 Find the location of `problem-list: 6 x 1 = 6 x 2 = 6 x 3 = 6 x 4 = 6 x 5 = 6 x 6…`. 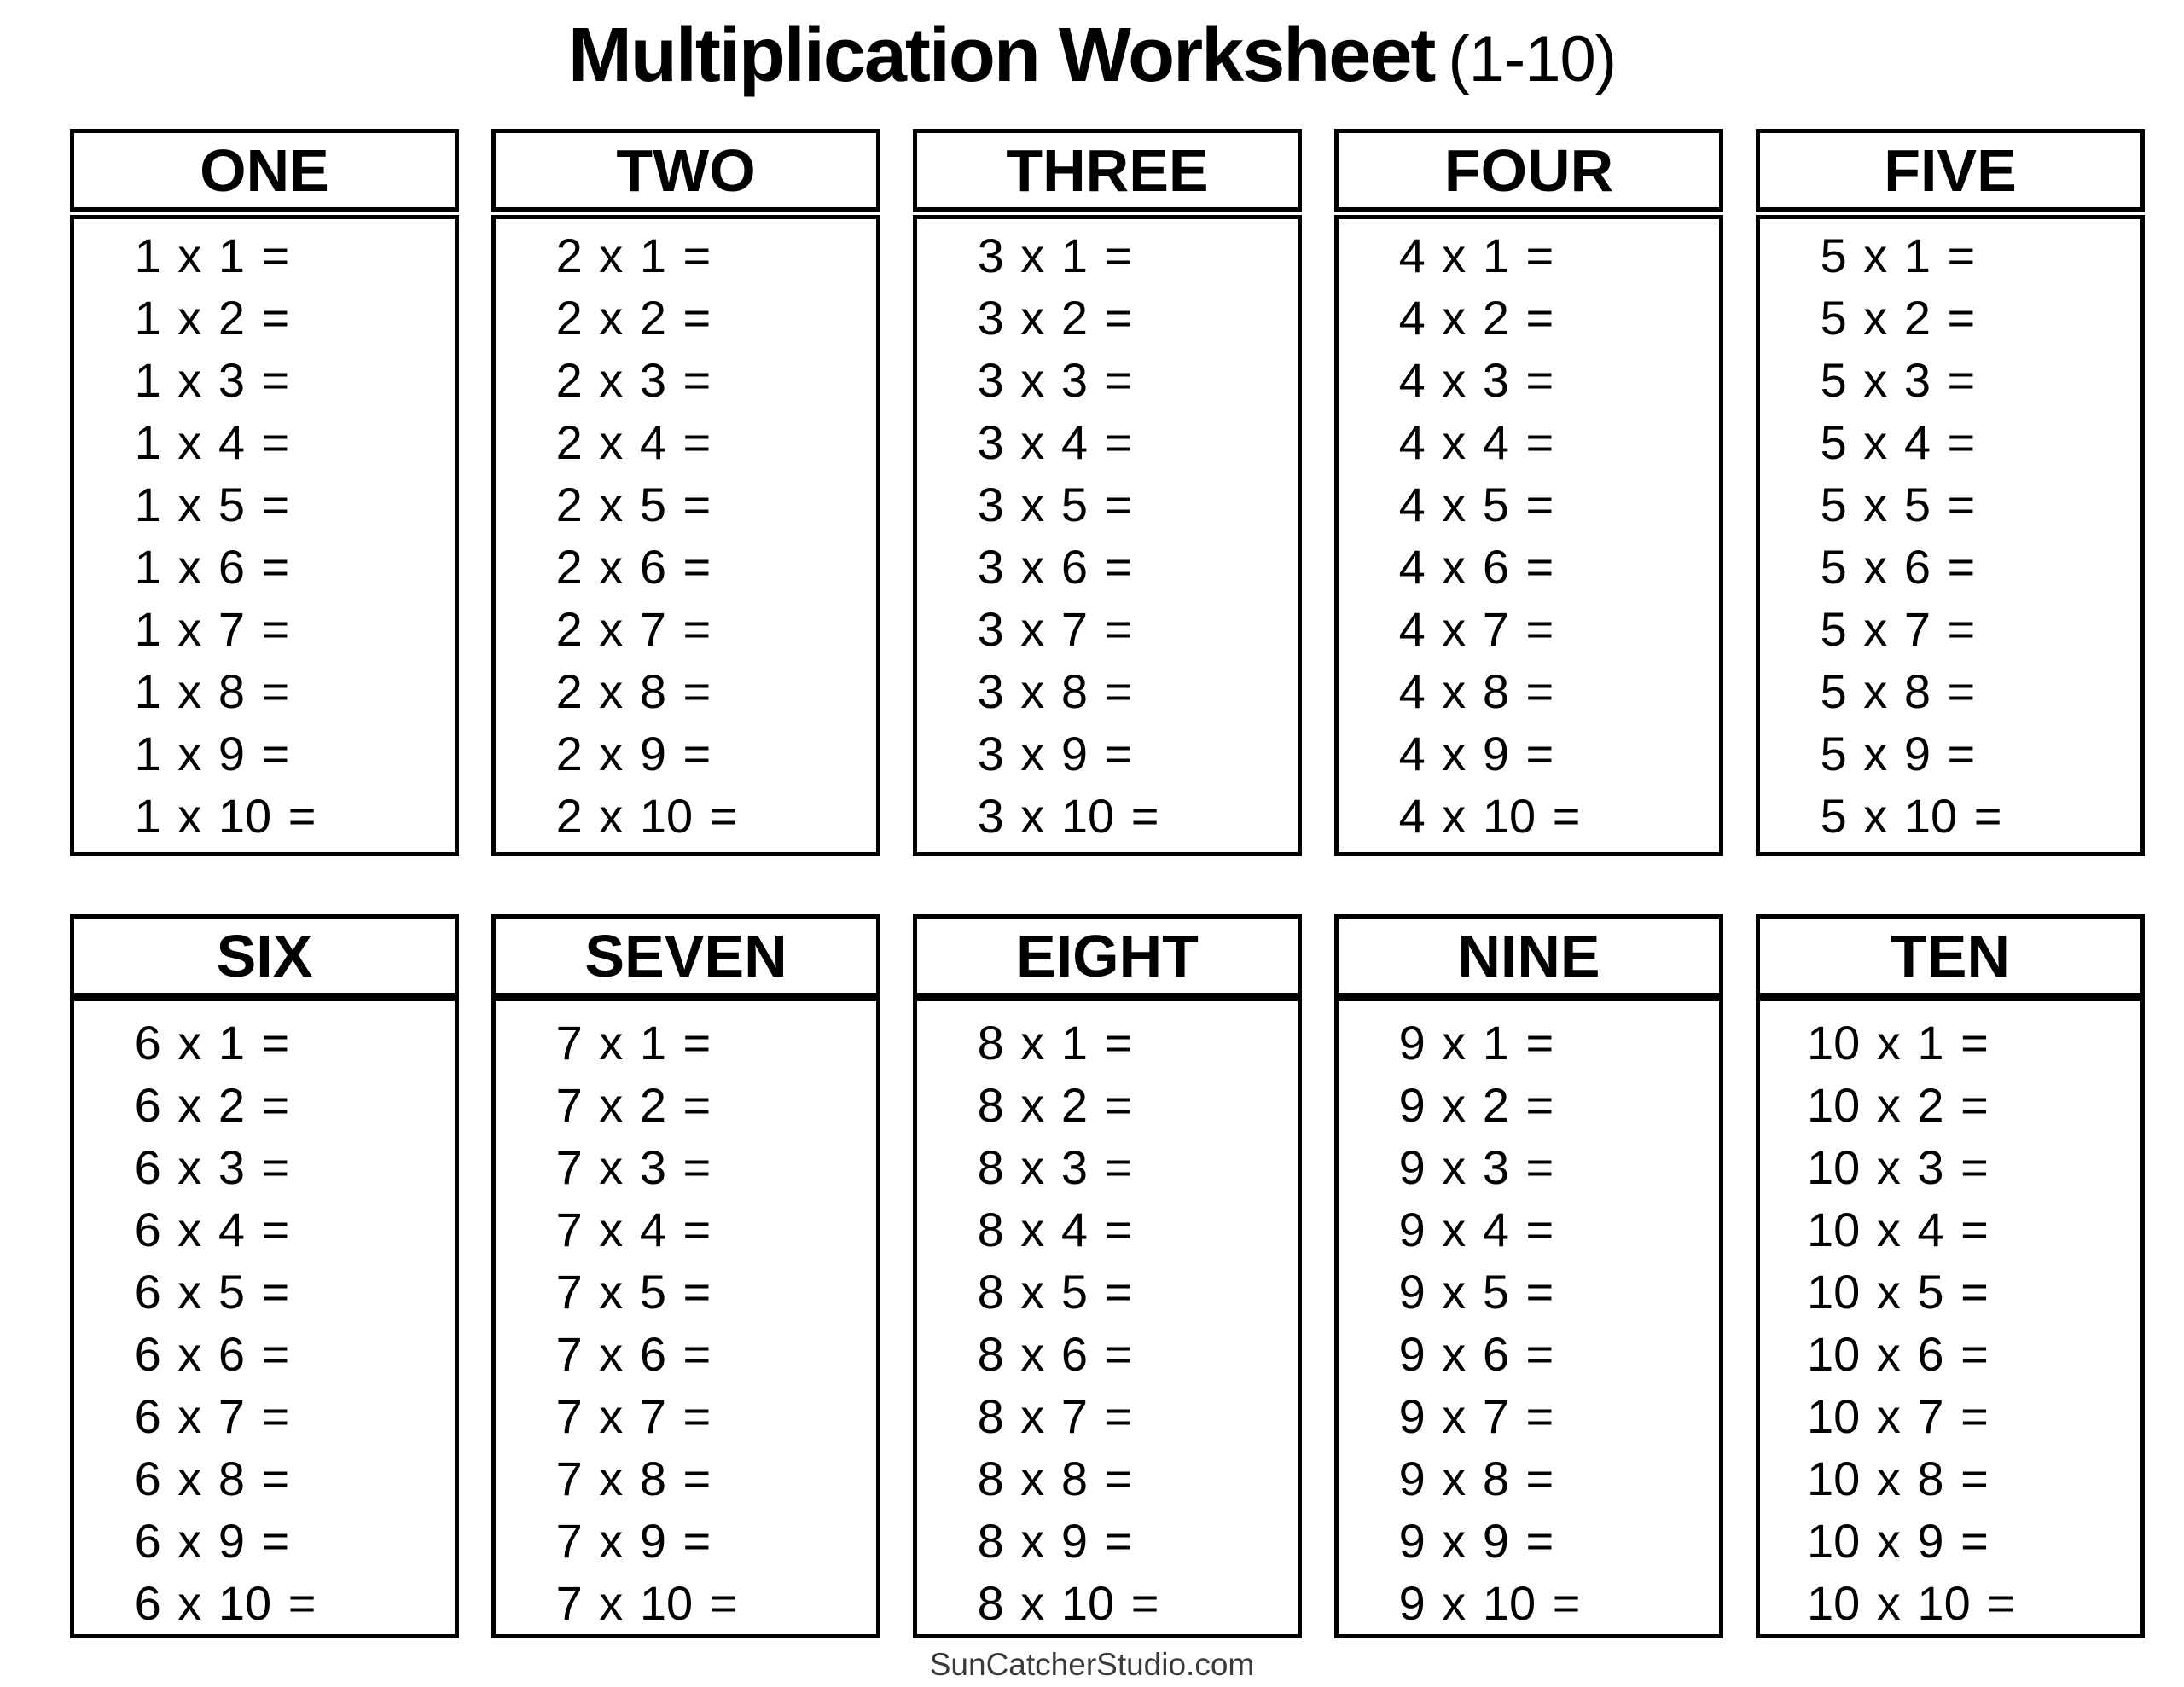

problem-list: 6 x 1 = 6 x 2 = 6 x 3 = 6 x 4 = 6 x 5 = 6 x 6… is located at coordinates (265, 1317).